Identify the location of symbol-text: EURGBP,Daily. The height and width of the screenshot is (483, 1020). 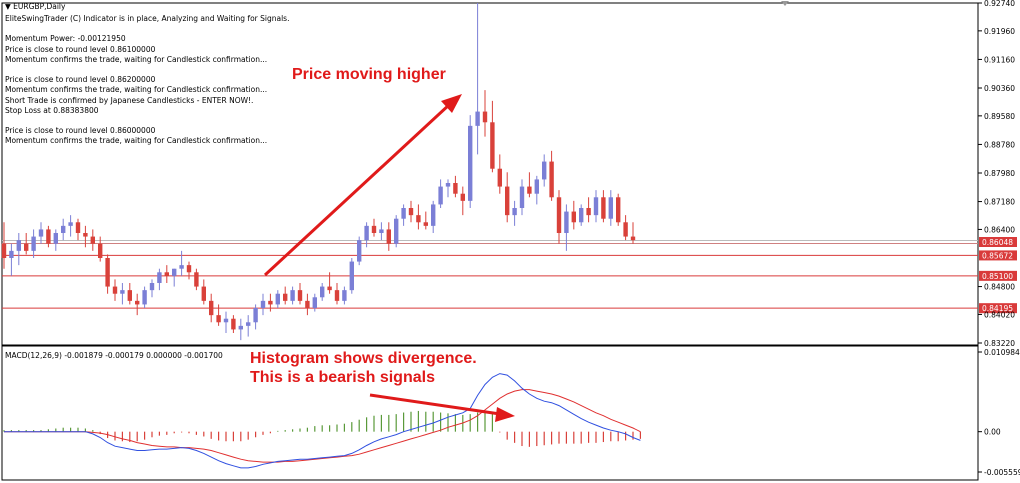
(39, 6).